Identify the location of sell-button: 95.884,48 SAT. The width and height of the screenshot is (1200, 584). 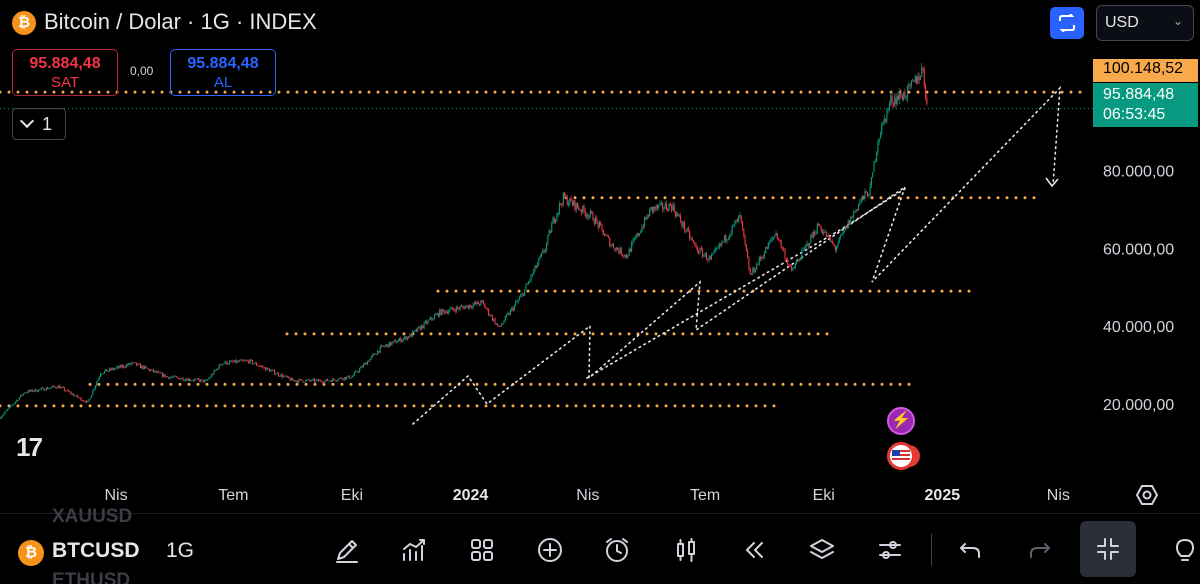
(65, 72).